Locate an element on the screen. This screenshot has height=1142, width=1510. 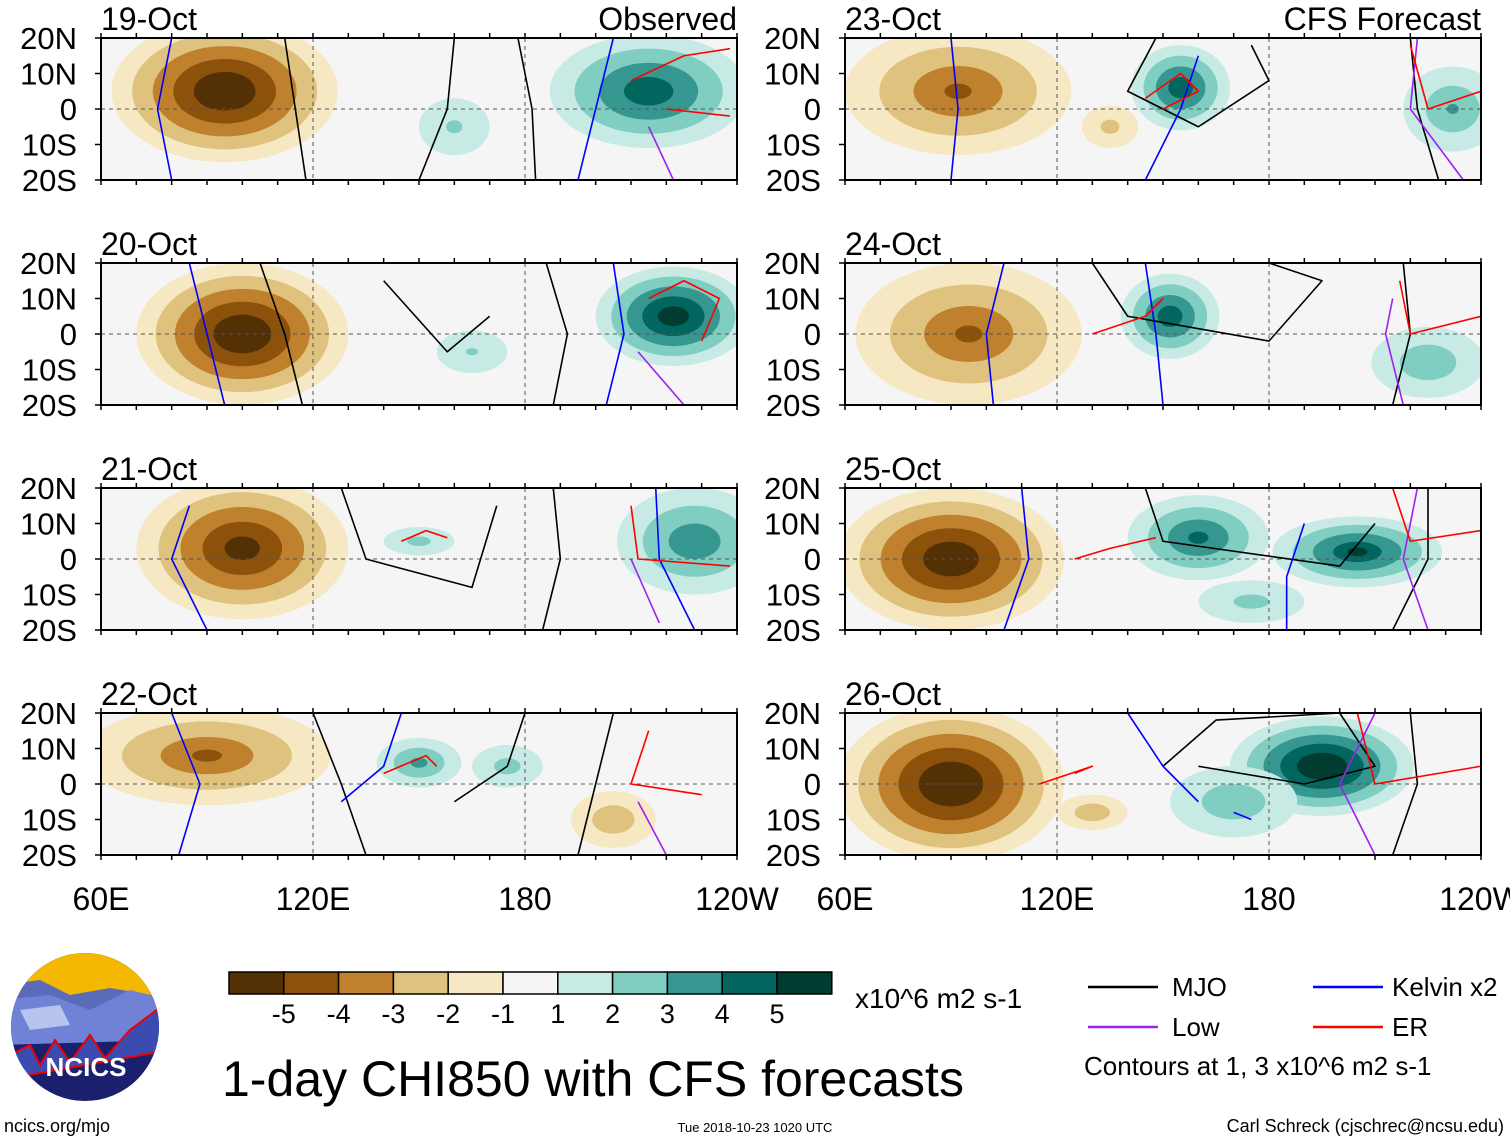
panel-date: 22-Oct is located at coordinates (149, 694).